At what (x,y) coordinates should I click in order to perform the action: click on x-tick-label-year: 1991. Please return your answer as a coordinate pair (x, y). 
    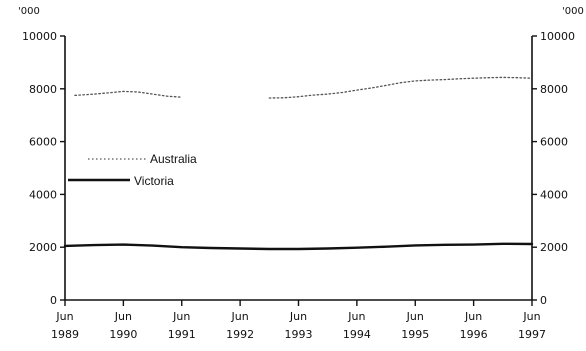
    Looking at the image, I should click on (182, 334).